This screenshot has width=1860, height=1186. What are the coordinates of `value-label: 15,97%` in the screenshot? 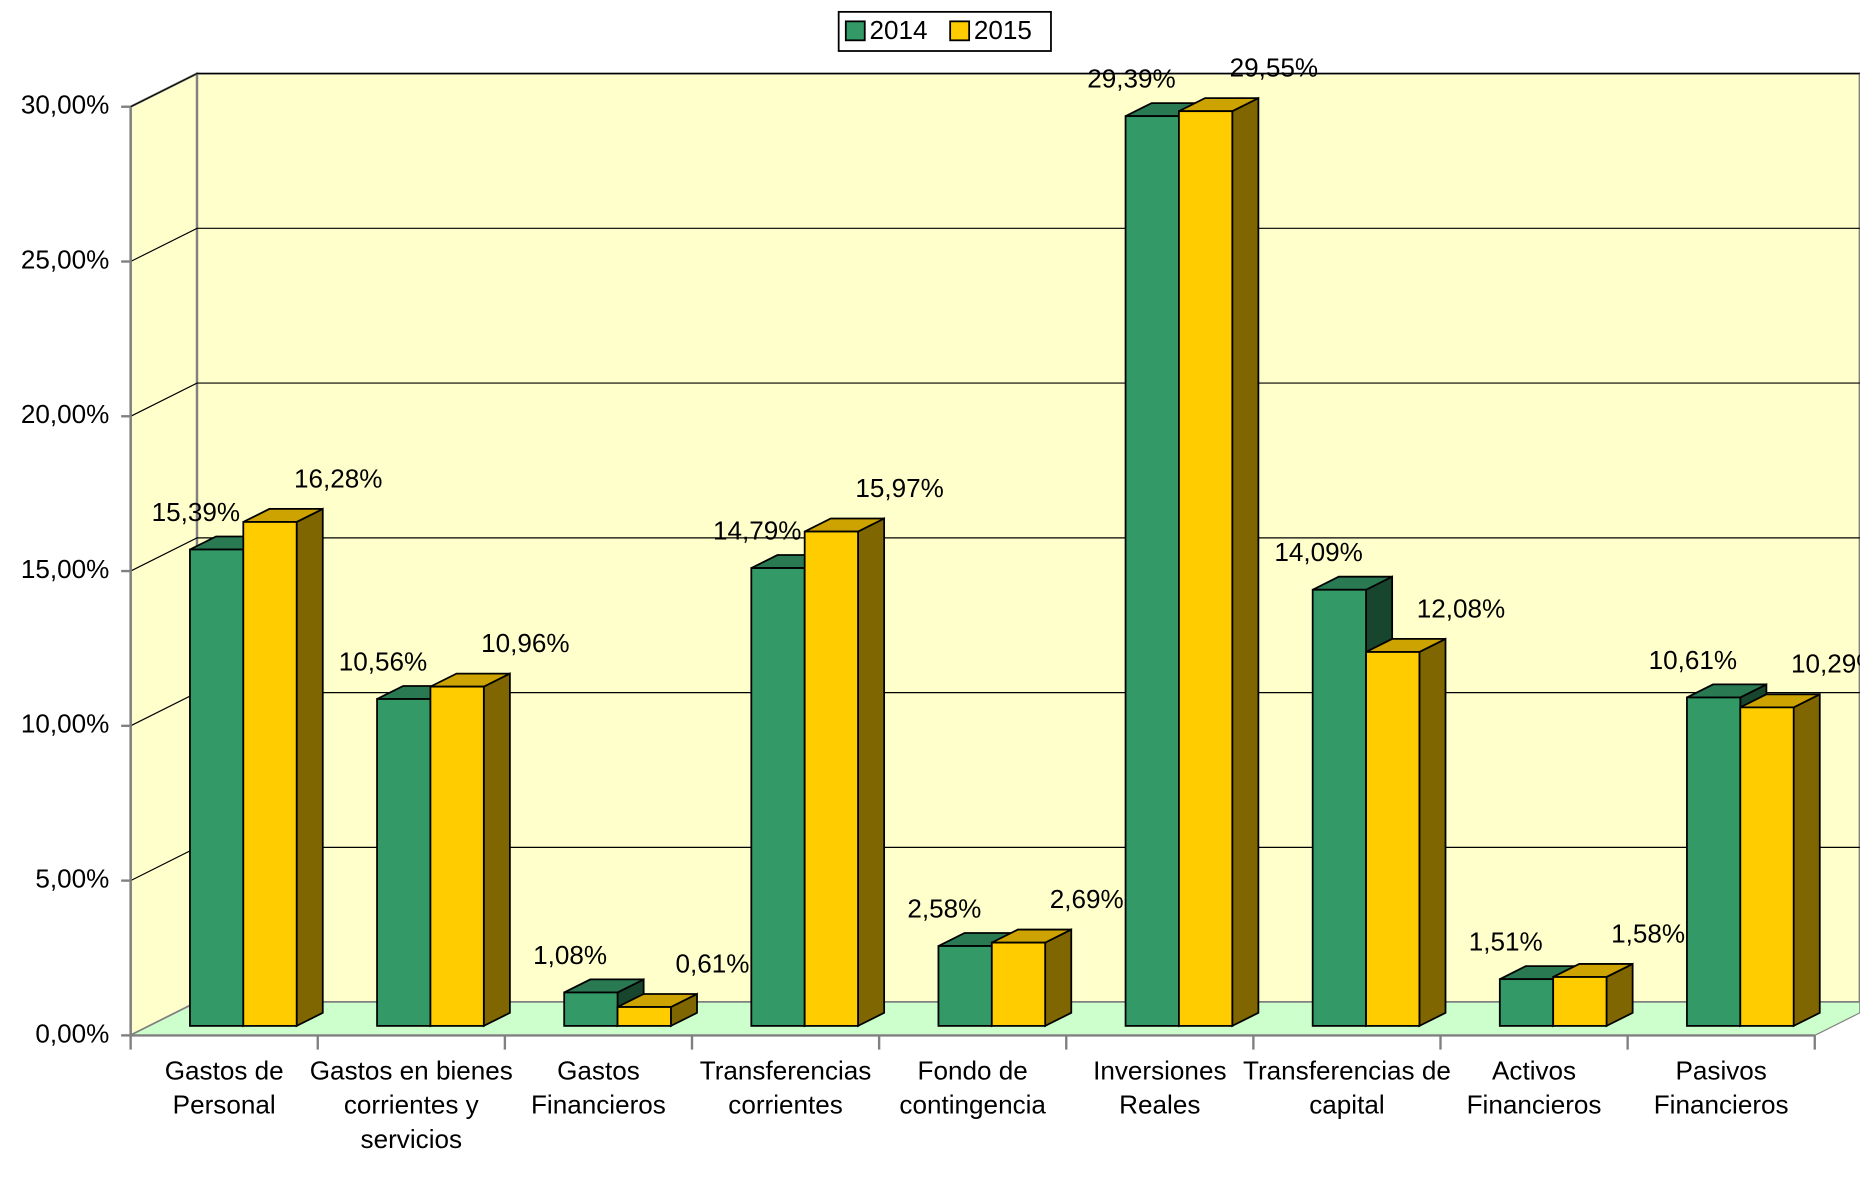 It's located at (899, 488).